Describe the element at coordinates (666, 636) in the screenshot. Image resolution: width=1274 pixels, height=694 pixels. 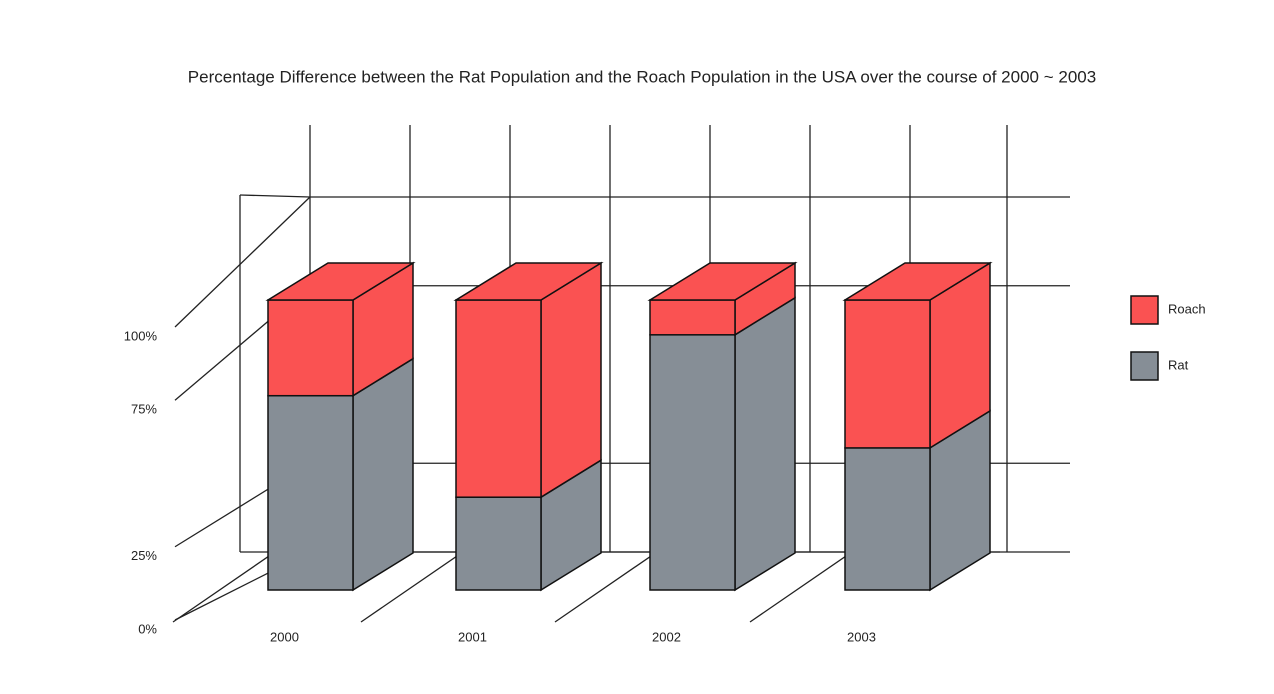
I see `x-tick-label: 2002` at that location.